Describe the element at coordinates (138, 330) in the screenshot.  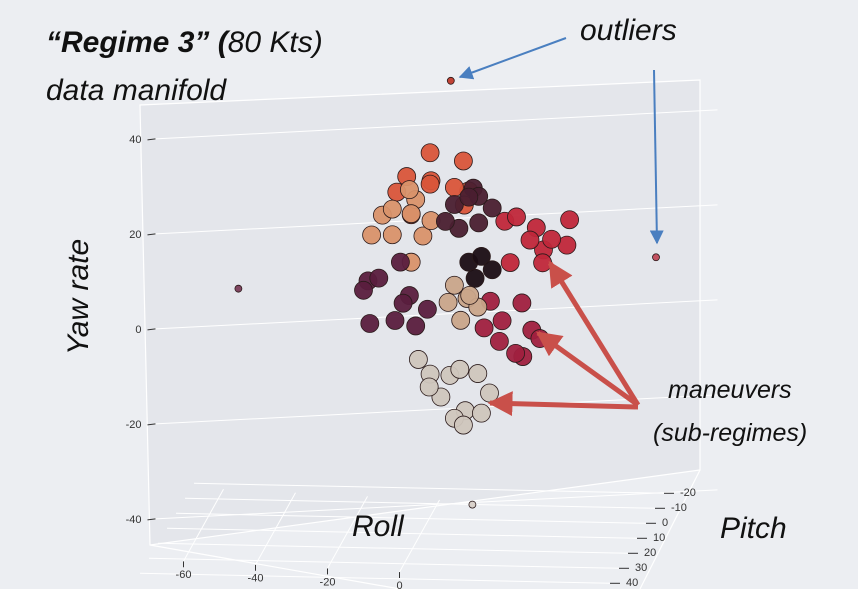
I see `z-tick-label: 0` at that location.